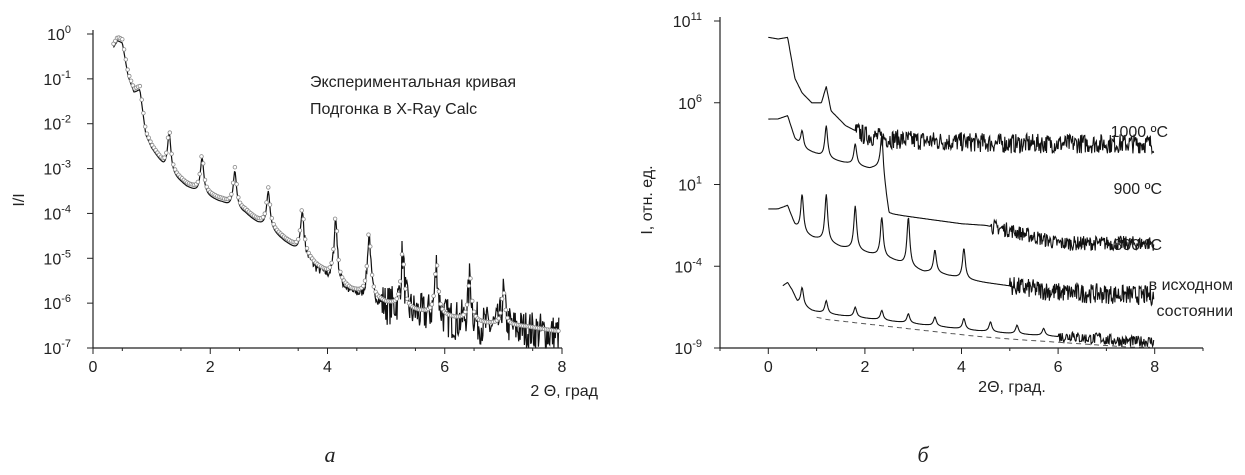 Image resolution: width=1245 pixels, height=475 pixels. Describe the element at coordinates (1012, 387) in the screenshot. I see `x-axis-label-b: 2Θ, град.` at that location.